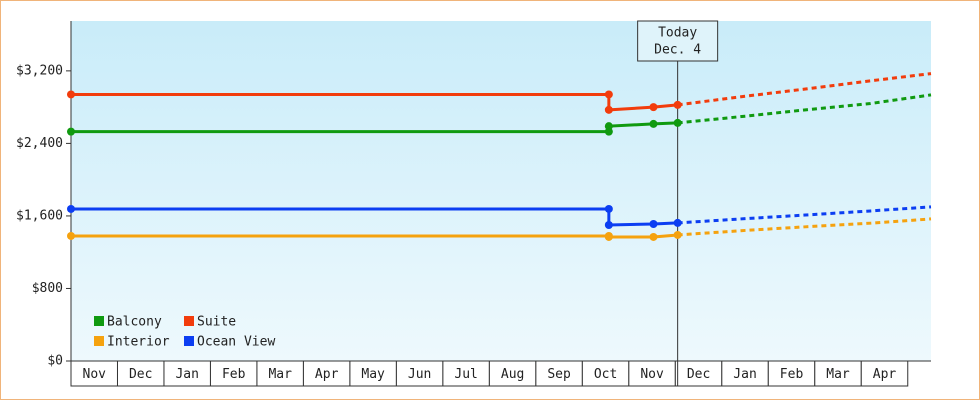 This screenshot has width=980, height=400. What do you see at coordinates (419, 374) in the screenshot?
I see `x-tick-label: Jun` at bounding box center [419, 374].